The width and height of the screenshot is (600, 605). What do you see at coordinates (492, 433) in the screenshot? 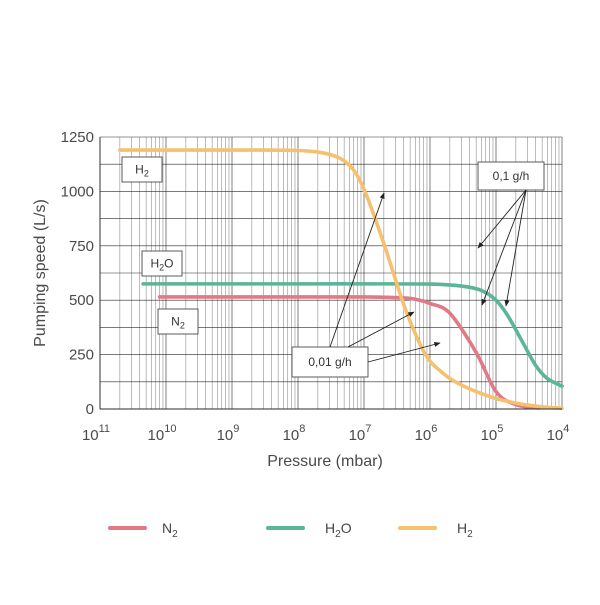
I see `x-tick-label: 10⁵` at bounding box center [492, 433].